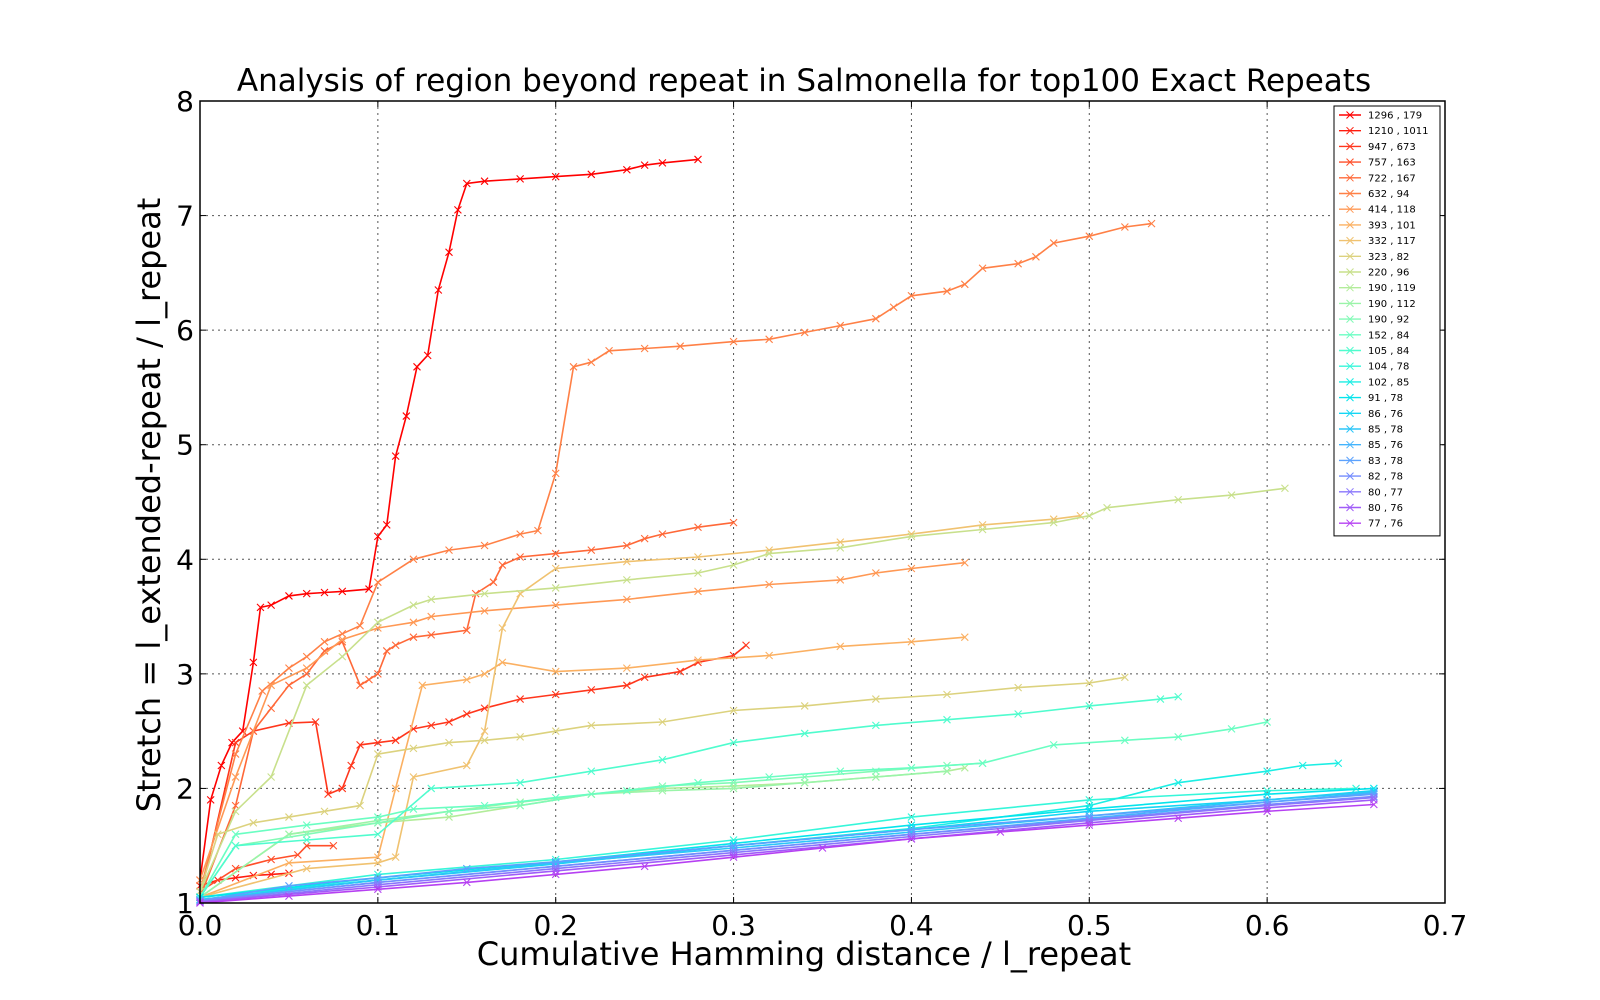 Image resolution: width=1600 pixels, height=1000 pixels. What do you see at coordinates (185, 330) in the screenshot?
I see `y-tick-label: 6` at bounding box center [185, 330].